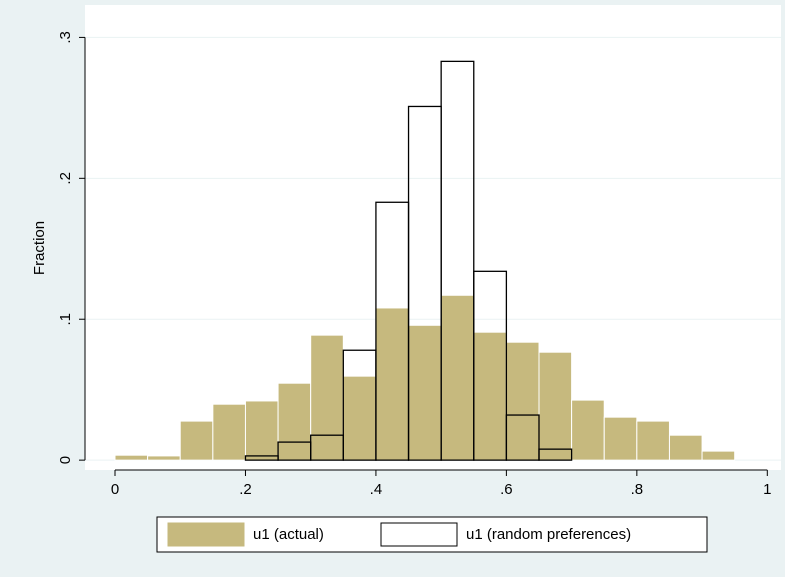 The height and width of the screenshot is (577, 785). Describe the element at coordinates (637, 489) in the screenshot. I see `x-tick-label: .8` at that location.